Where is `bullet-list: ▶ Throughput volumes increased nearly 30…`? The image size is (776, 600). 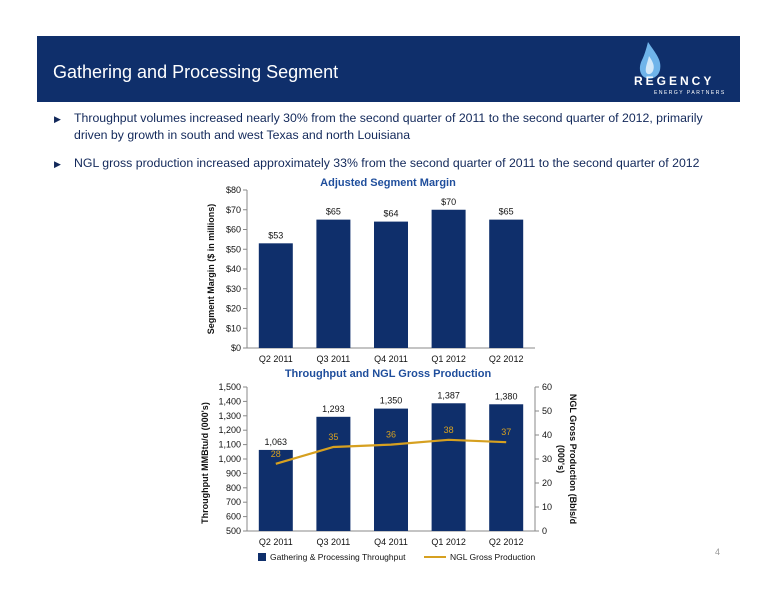 bullet-list: ▶ Throughput volumes increased nearly 30… is located at coordinates (394, 146).